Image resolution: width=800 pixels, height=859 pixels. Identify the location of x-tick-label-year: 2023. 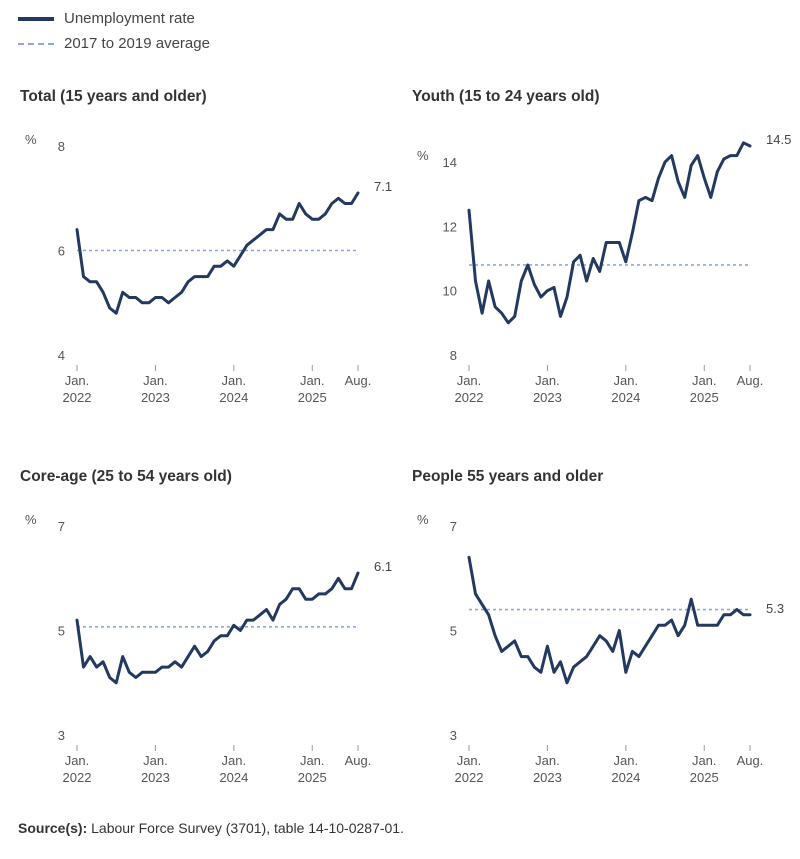
(547, 777).